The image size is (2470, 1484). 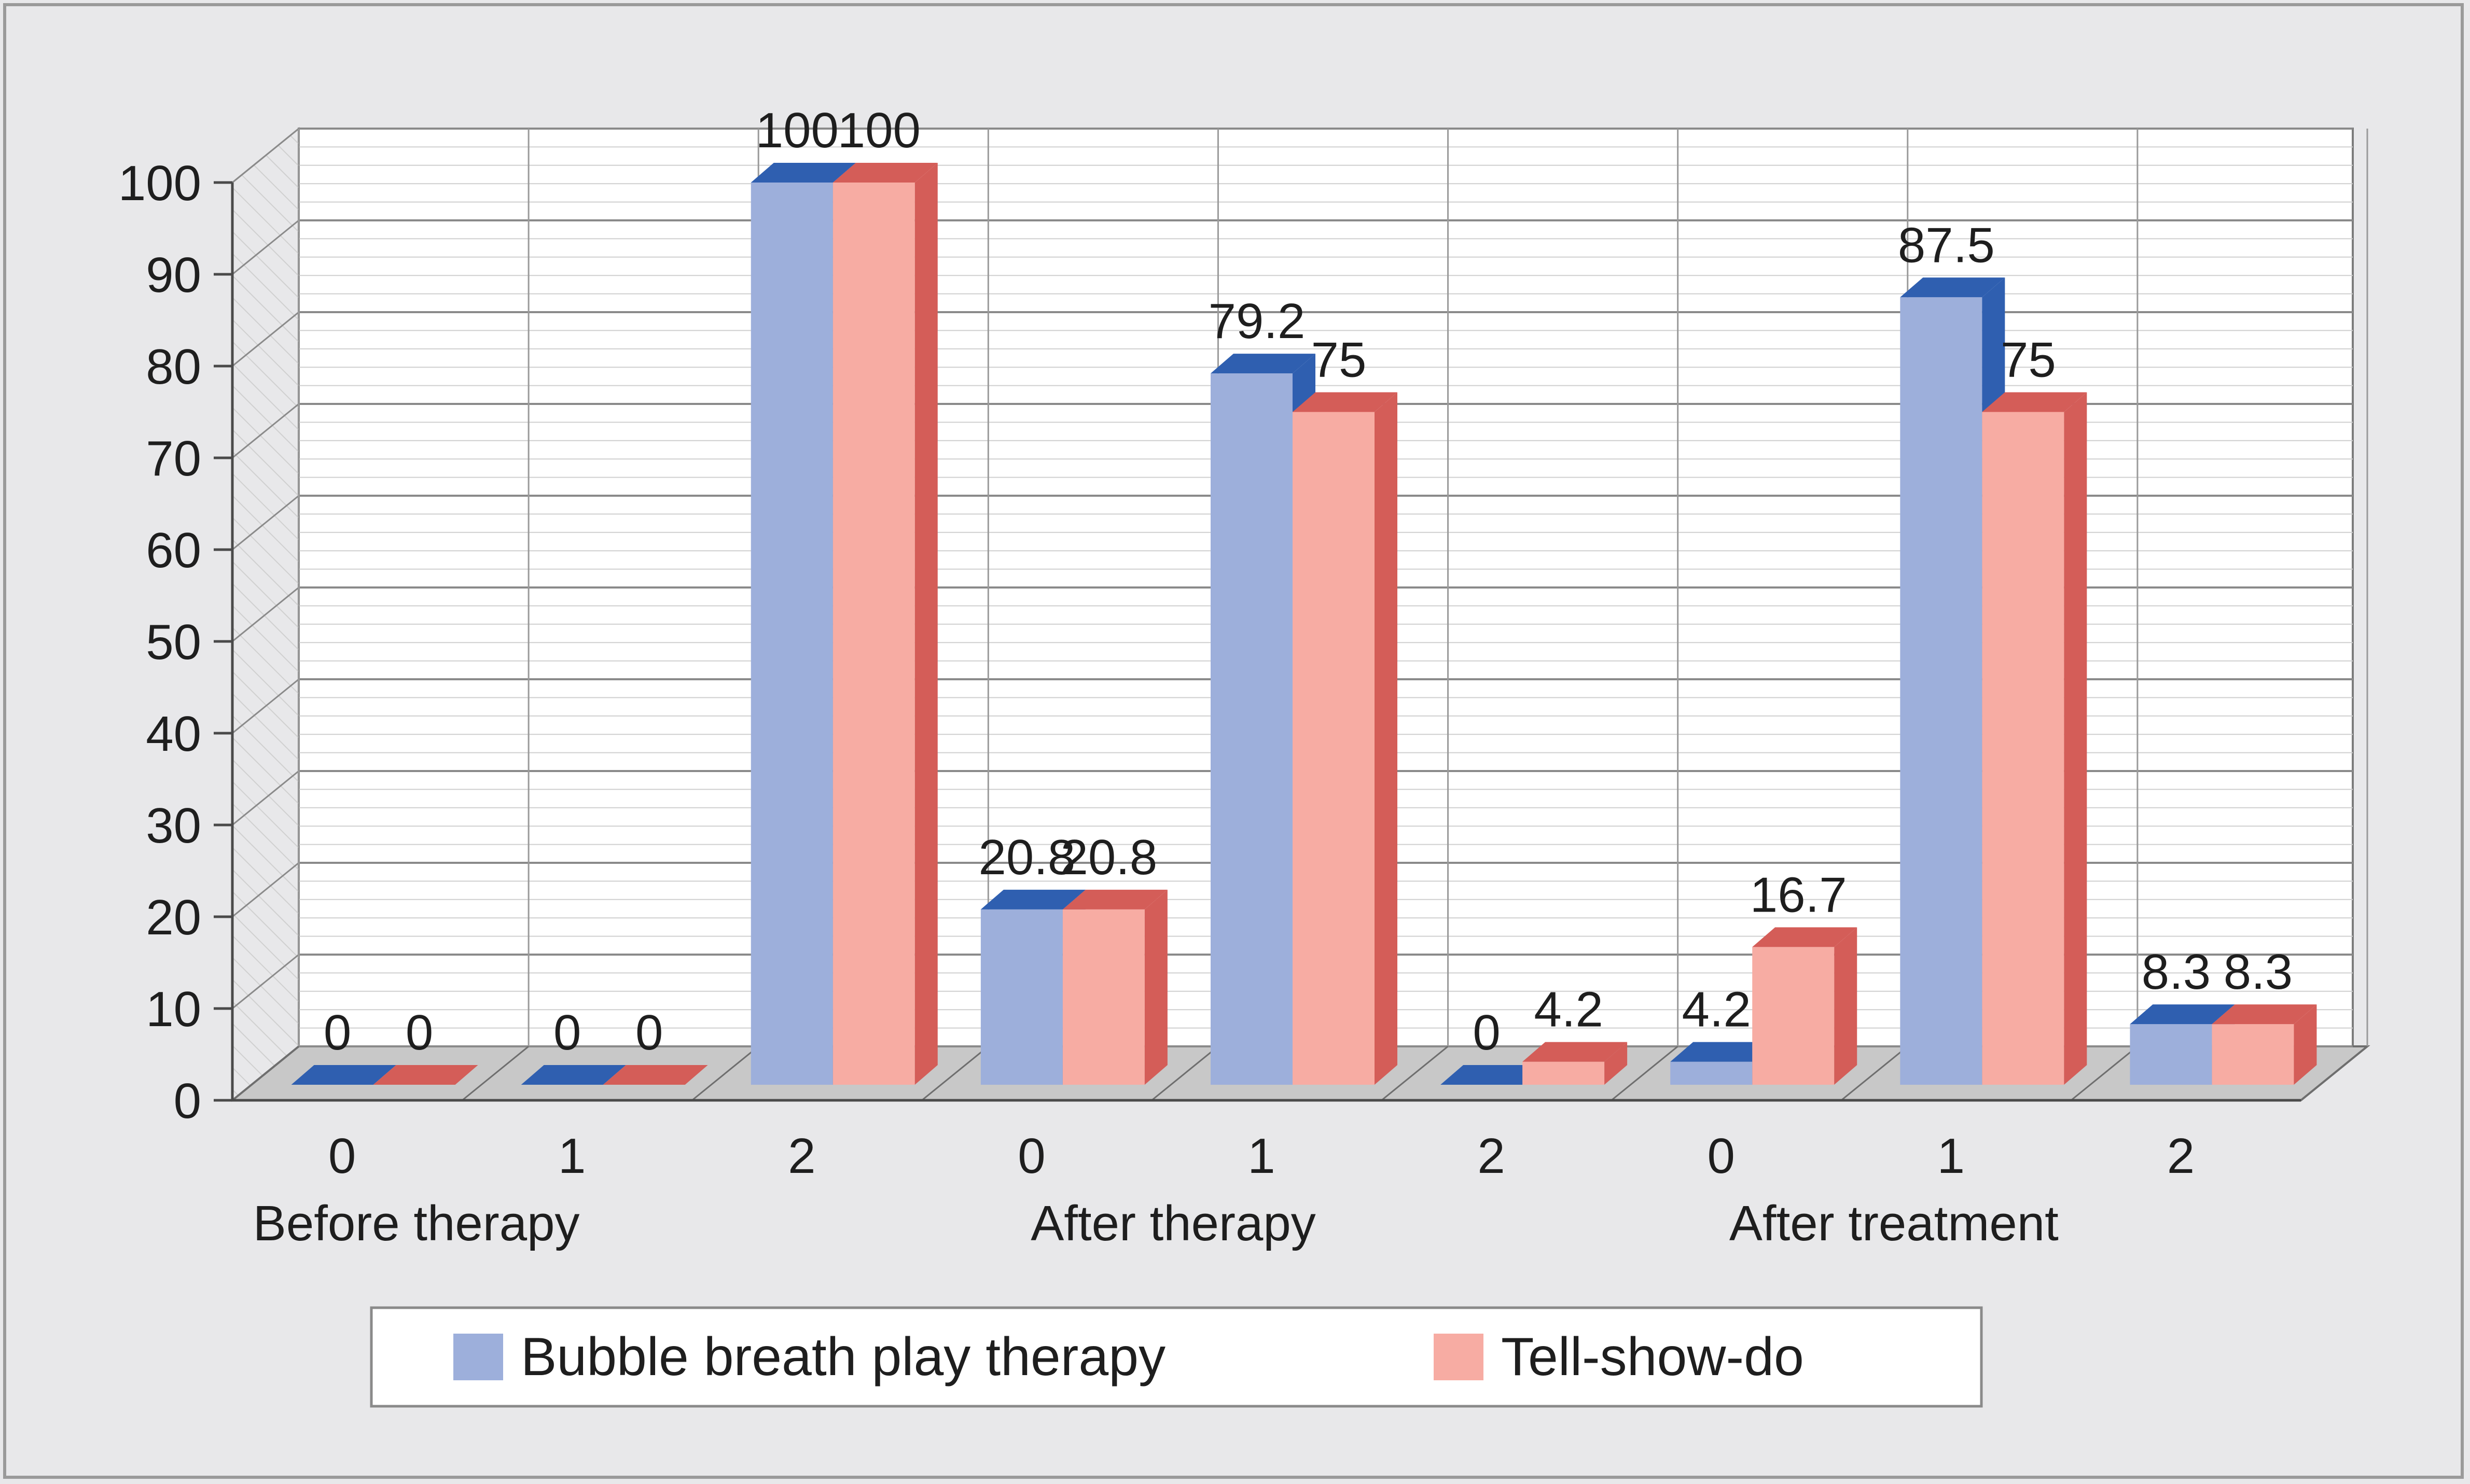 What do you see at coordinates (1173, 1223) in the screenshot?
I see `group-label: After therapy` at bounding box center [1173, 1223].